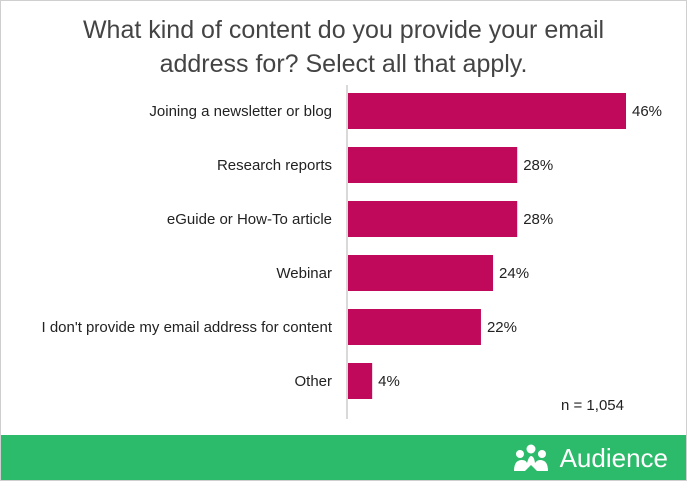 The height and width of the screenshot is (481, 687). What do you see at coordinates (389, 381) in the screenshot?
I see `bar-value-label: 4%` at bounding box center [389, 381].